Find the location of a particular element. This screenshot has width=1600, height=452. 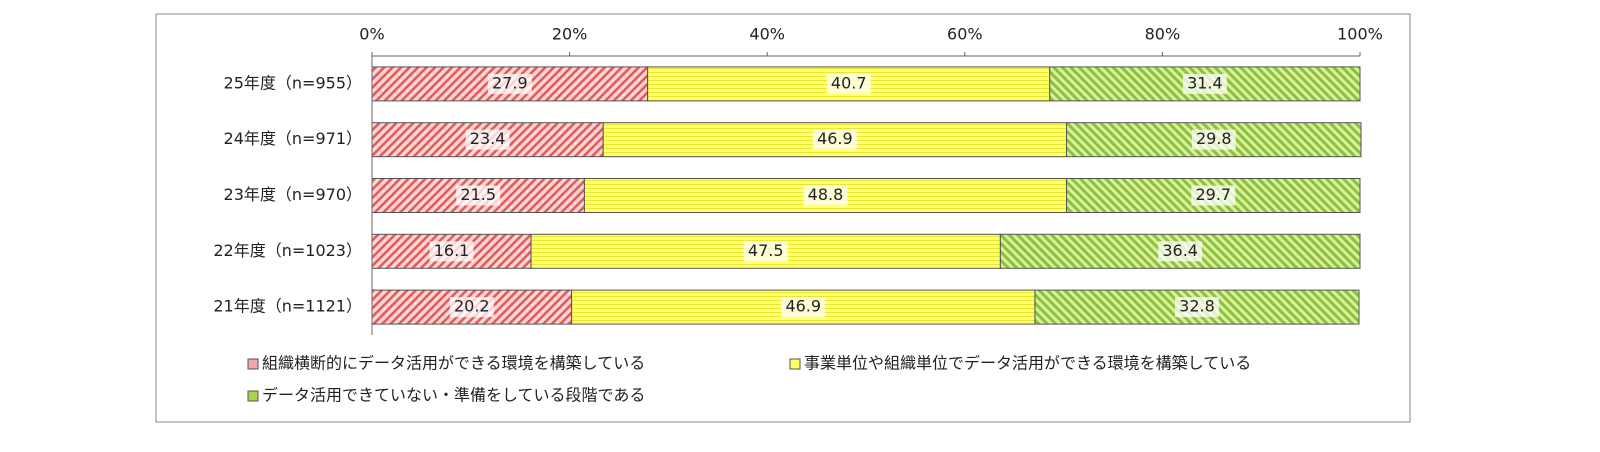

legend-label: 事業単位や組織単位でデータ活用ができる環境を構築している is located at coordinates (1027, 363).